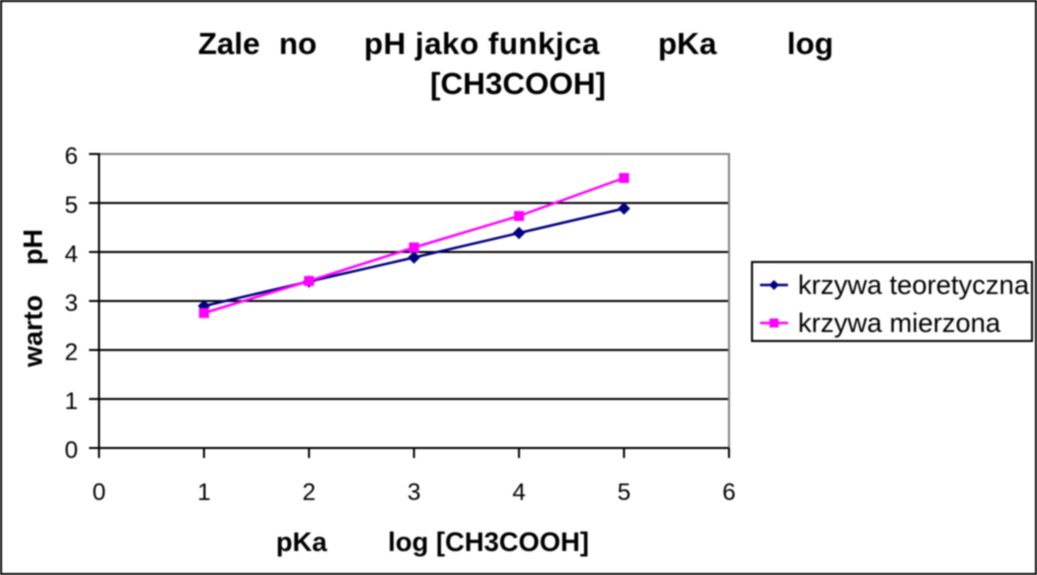 The width and height of the screenshot is (1037, 575). What do you see at coordinates (810, 43) in the screenshot?
I see `svg-text: log` at bounding box center [810, 43].